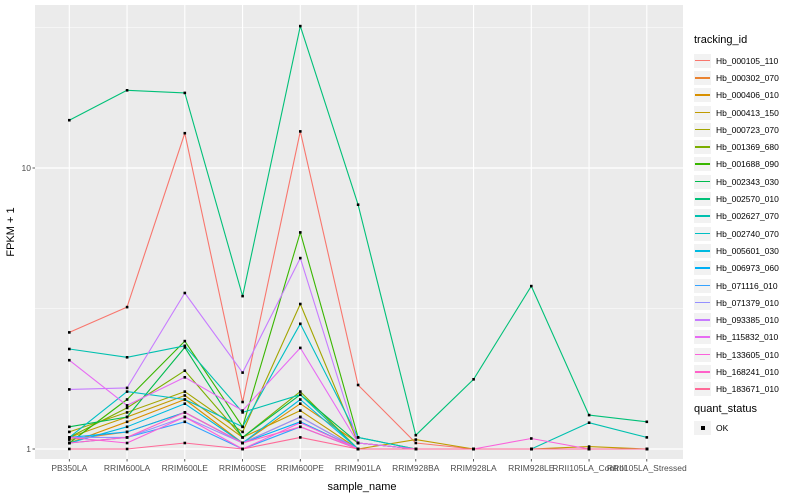  I want to click on legend-item: Hb_133605_010, so click(736, 354).